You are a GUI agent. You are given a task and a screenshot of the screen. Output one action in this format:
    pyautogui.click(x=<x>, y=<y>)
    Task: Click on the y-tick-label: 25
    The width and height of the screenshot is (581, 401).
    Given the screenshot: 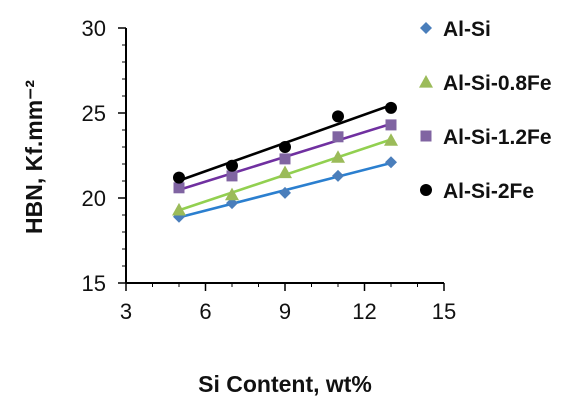 What is the action you would take?
    pyautogui.click(x=94, y=113)
    